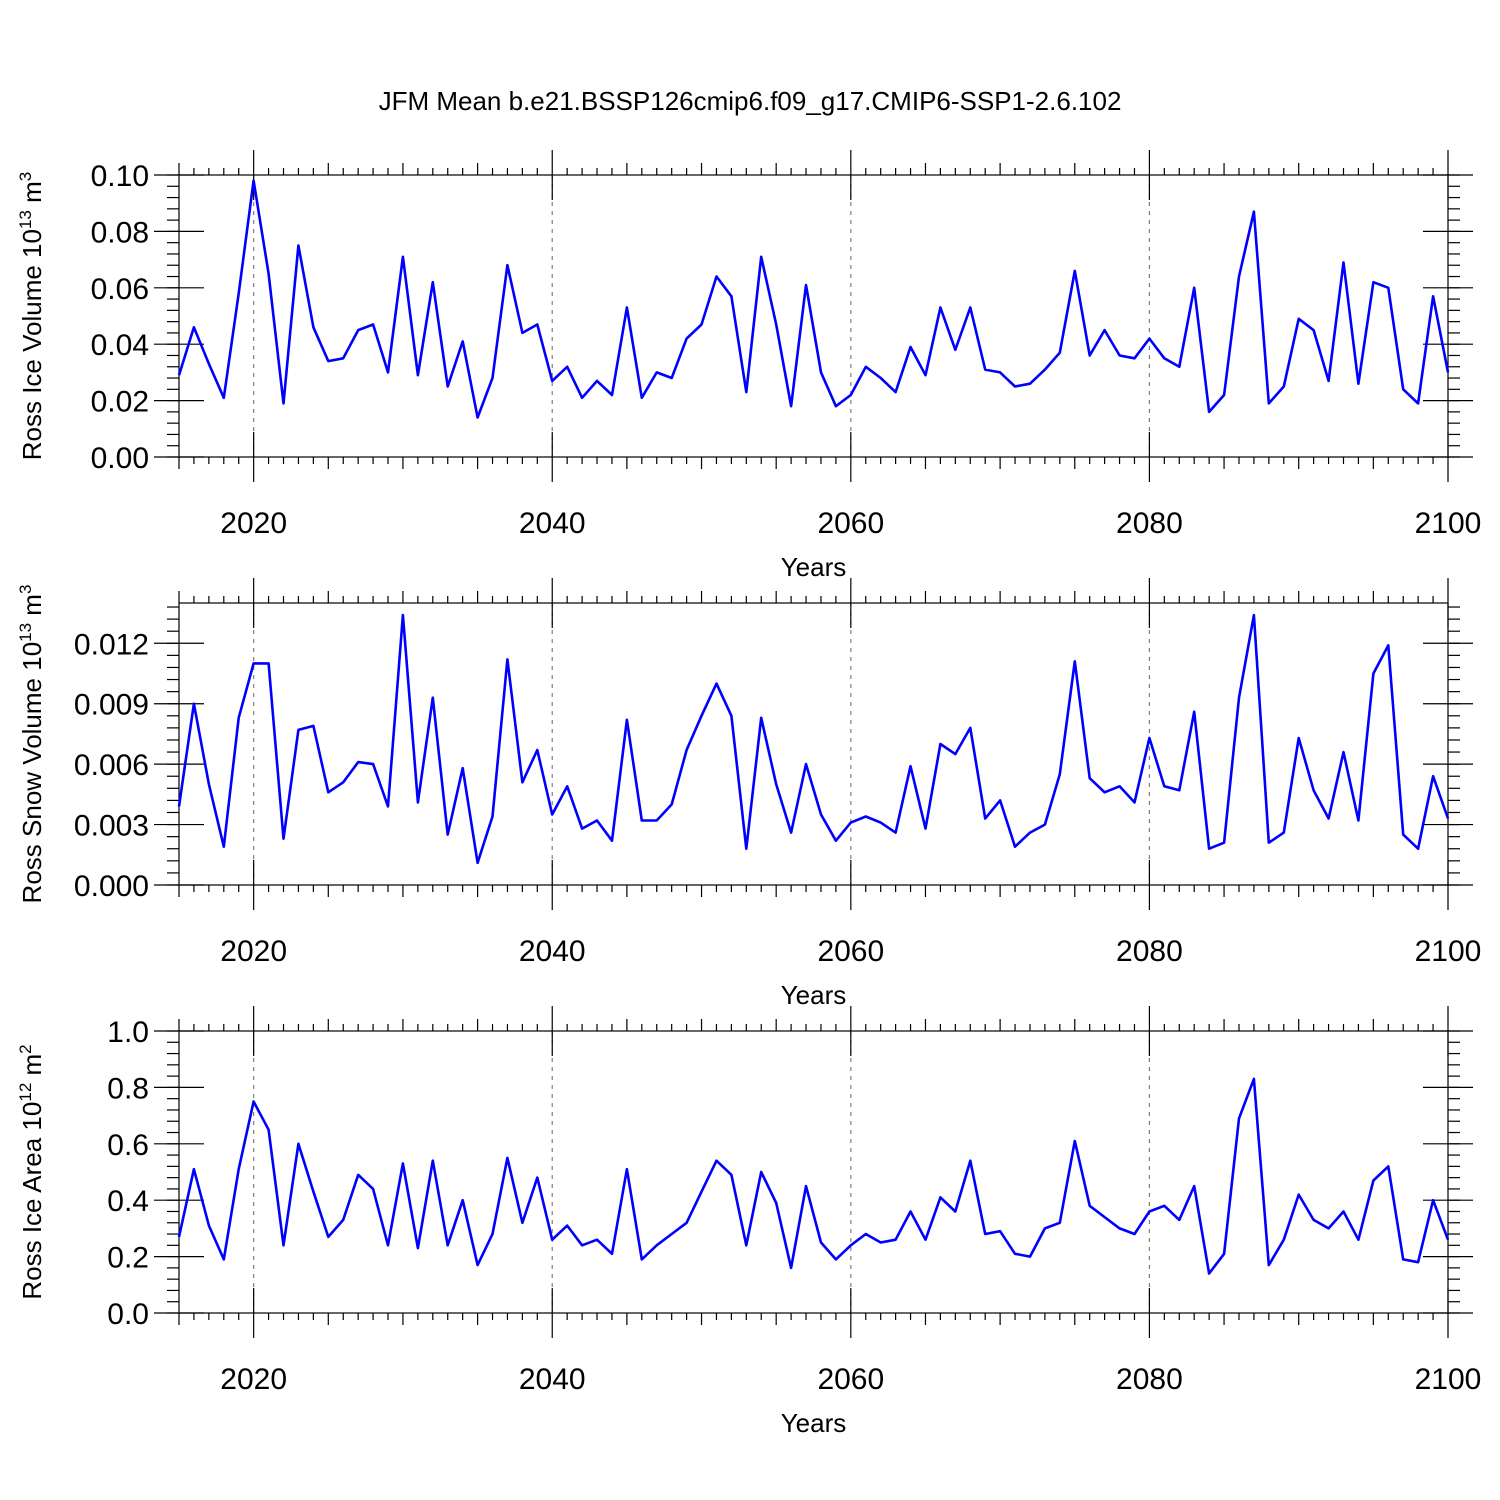 This screenshot has height=1500, width=1500. I want to click on y-tick-label: 0.006, so click(111, 765).